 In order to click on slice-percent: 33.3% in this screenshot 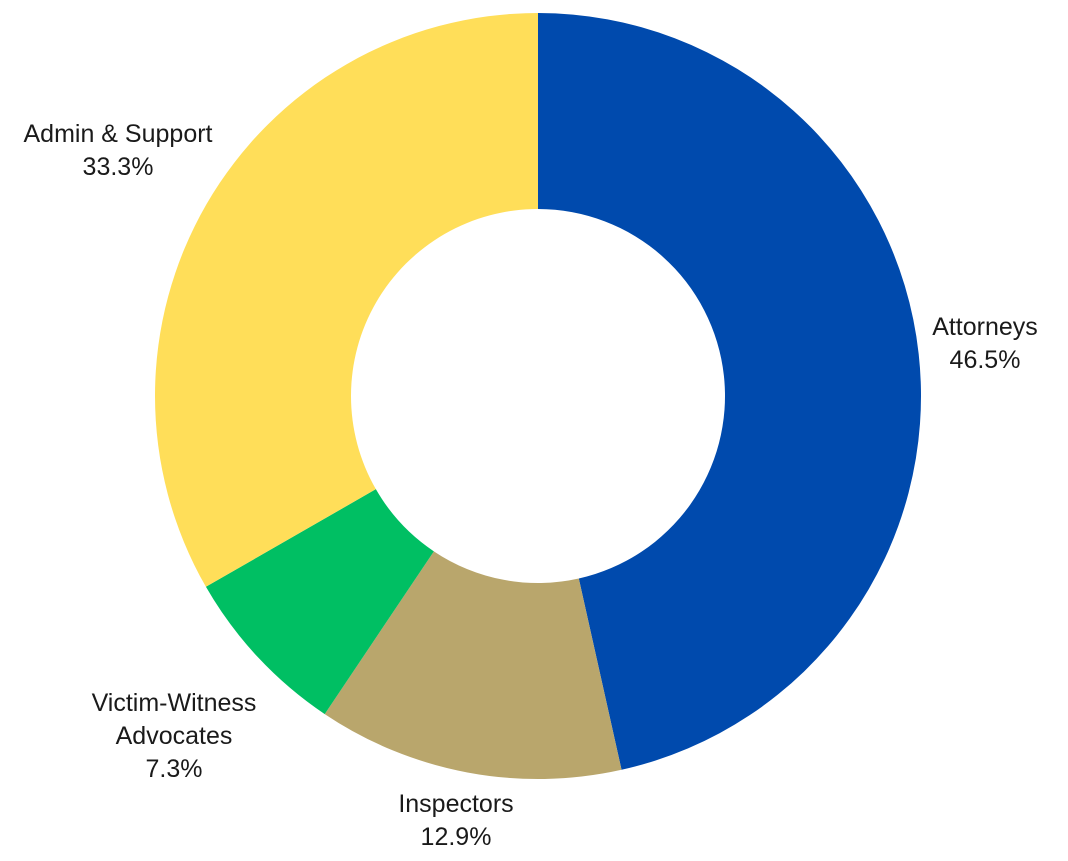, I will do `click(118, 167)`.